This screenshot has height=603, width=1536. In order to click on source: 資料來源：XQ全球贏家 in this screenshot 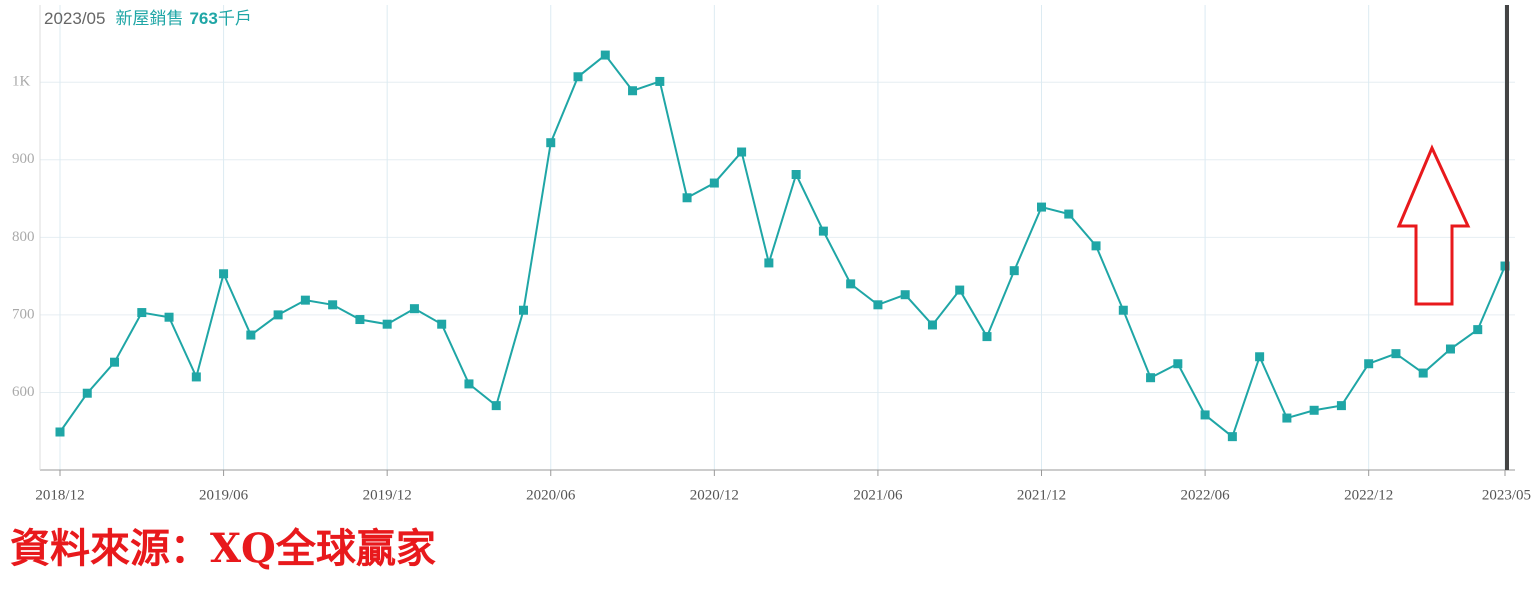, I will do `click(223, 548)`.